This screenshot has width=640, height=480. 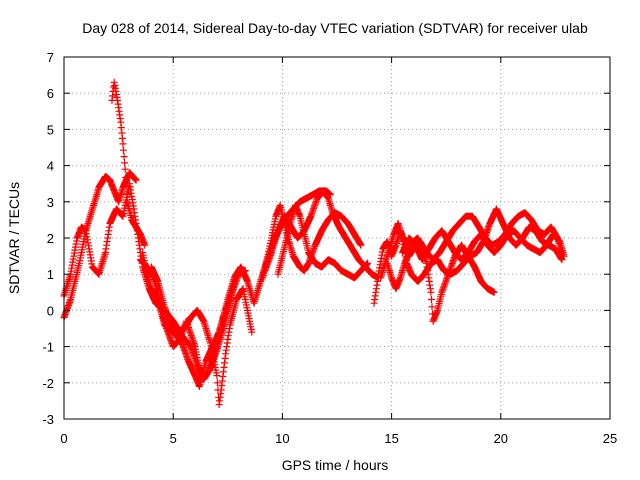 I want to click on series-track-f, so click(x=235, y=285).